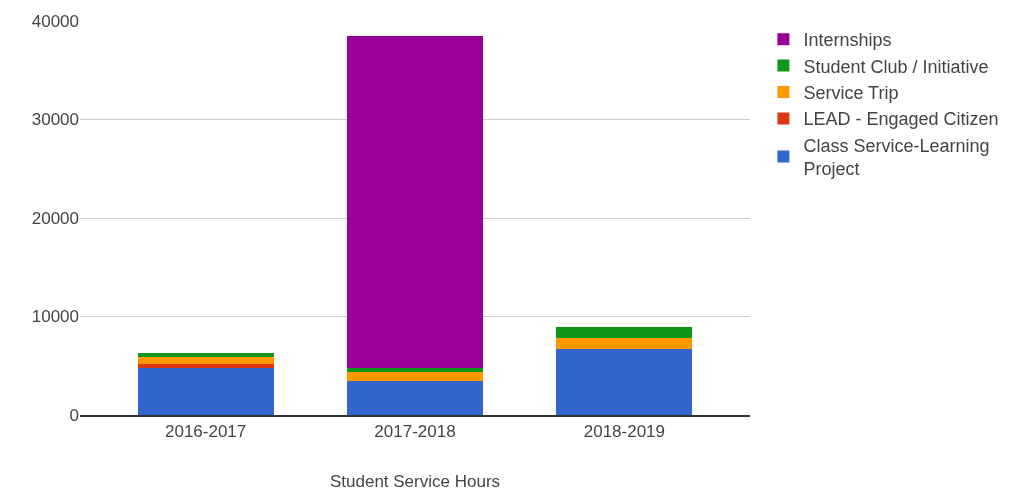 The width and height of the screenshot is (1016, 500). What do you see at coordinates (205, 432) in the screenshot?
I see `x-tick-label: 2016-2017` at bounding box center [205, 432].